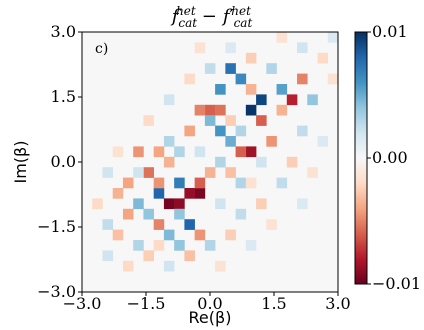  I want to click on colorbar-ticks: 0.01 0.00 −0.01, so click(394, 157).